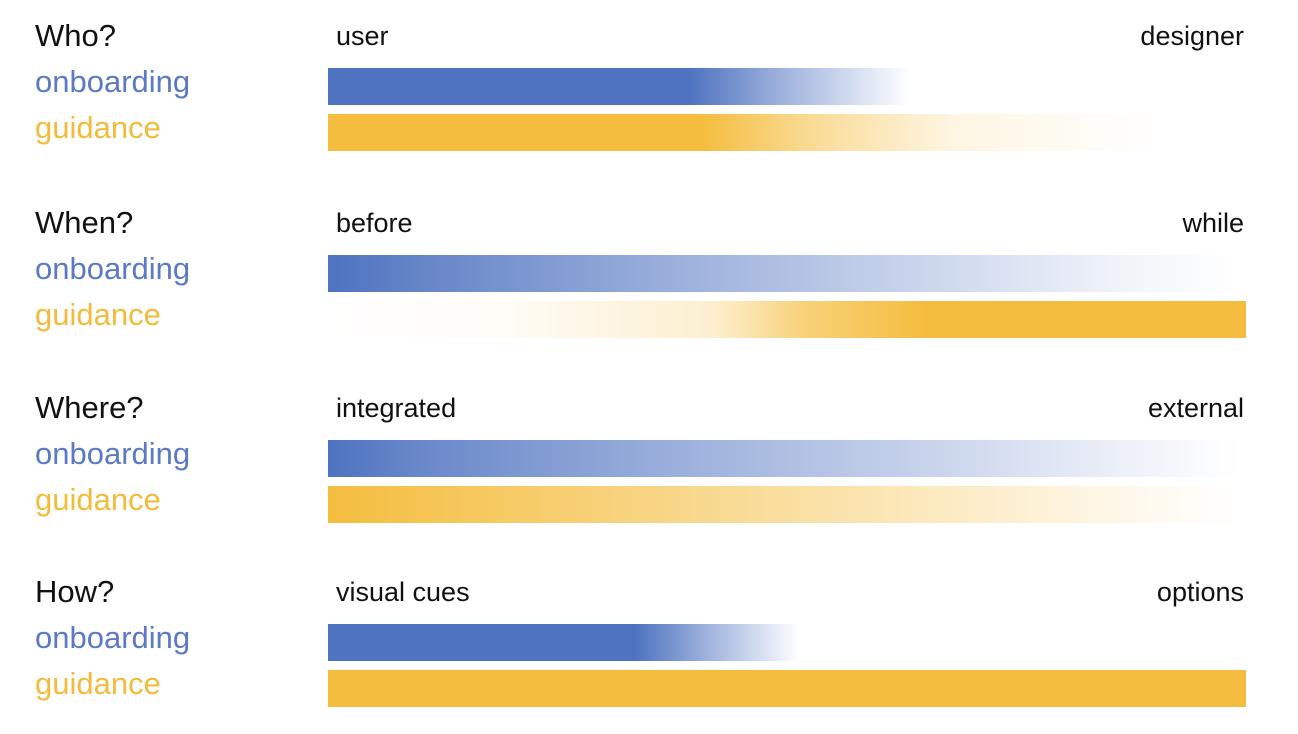 This screenshot has width=1298, height=734. I want to click on scale-right-label: while, so click(1213, 223).